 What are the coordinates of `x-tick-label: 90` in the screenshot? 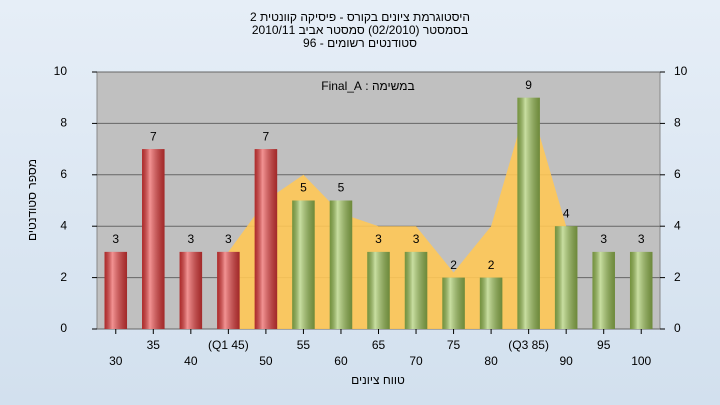 It's located at (566, 361).